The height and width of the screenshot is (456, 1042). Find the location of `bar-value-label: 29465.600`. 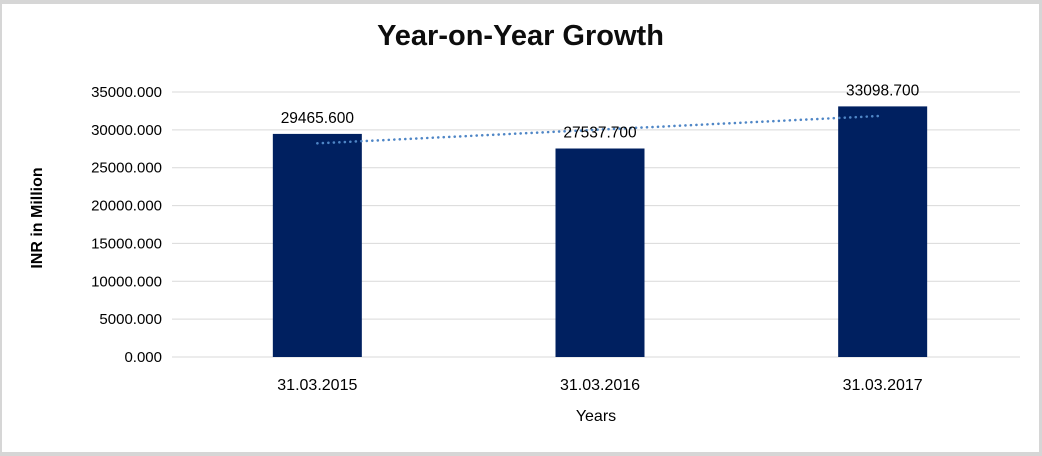

bar-value-label: 29465.600 is located at coordinates (318, 118).